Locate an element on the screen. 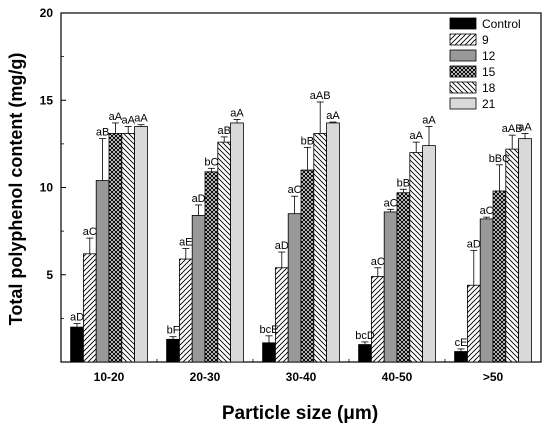 The image size is (550, 434). data-label-Control-20-30: bF is located at coordinates (173, 331).